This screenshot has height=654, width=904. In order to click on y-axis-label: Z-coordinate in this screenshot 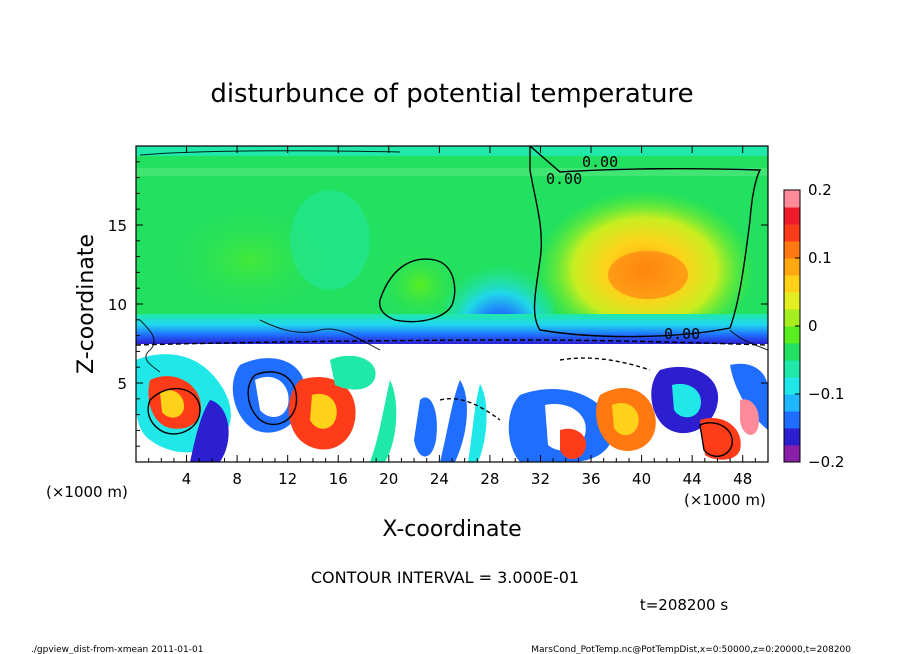, I will do `click(86, 304)`.